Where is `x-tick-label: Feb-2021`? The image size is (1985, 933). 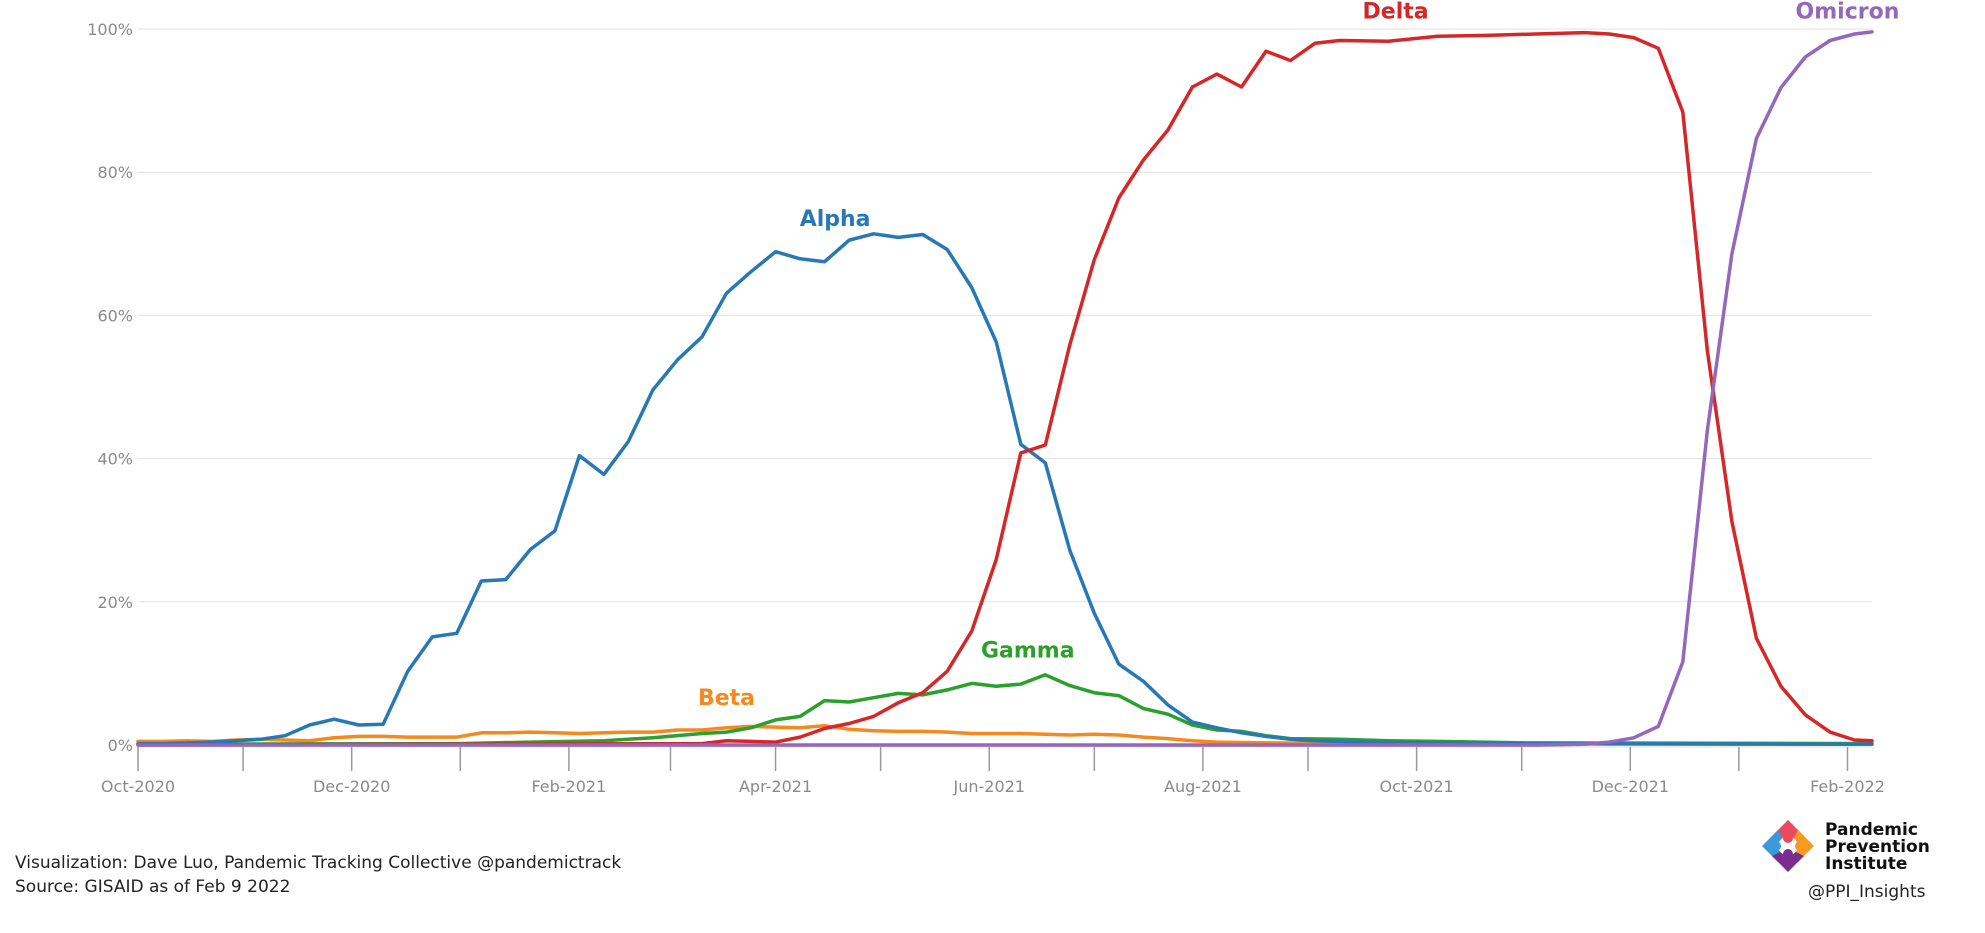 x-tick-label: Feb-2021 is located at coordinates (568, 786).